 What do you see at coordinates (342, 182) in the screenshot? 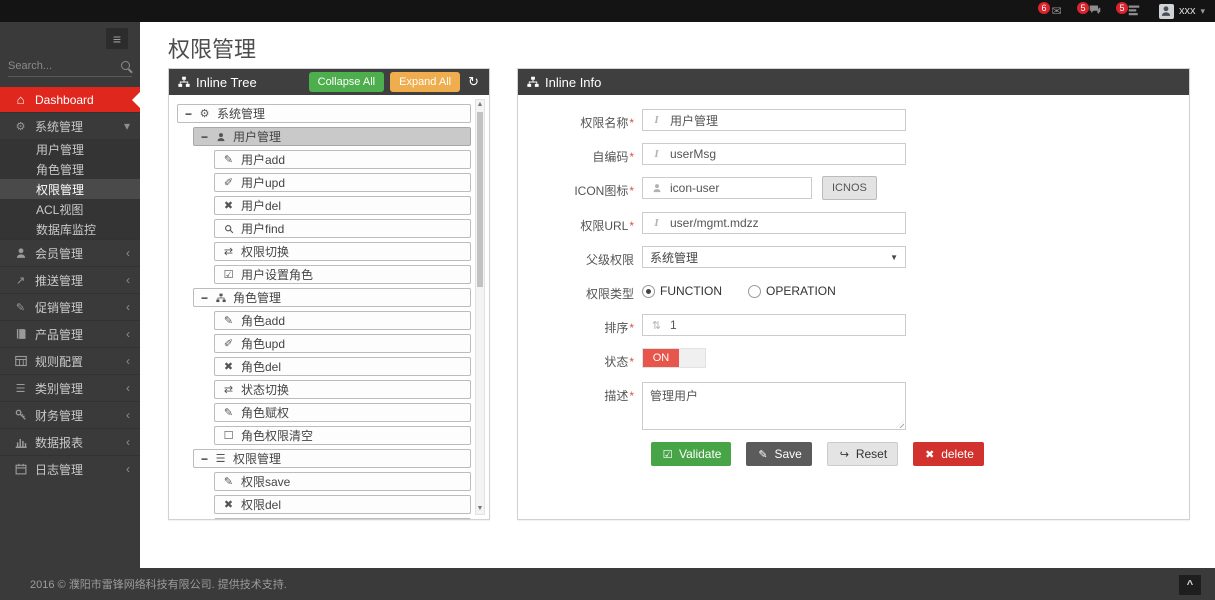
I see `tree-node: ✐ 用户upd` at bounding box center [342, 182].